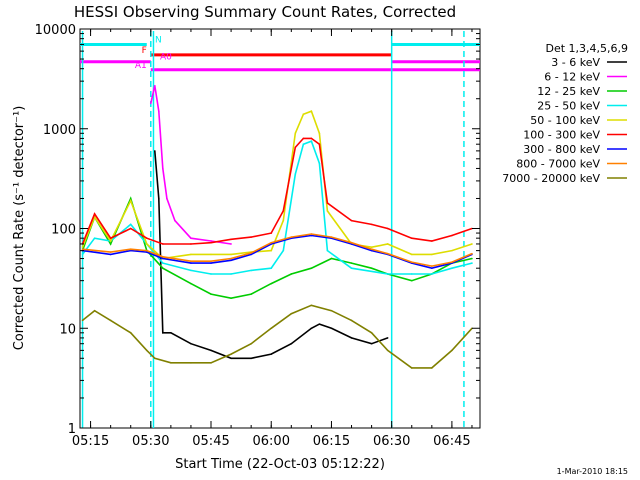  I want to click on x-tick-label: 06:00, so click(271, 441).